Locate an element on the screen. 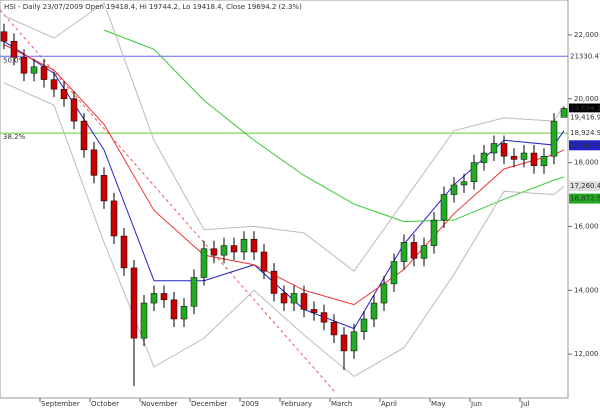 The height and width of the screenshot is (410, 600). level-label: 38.2% is located at coordinates (14, 137).